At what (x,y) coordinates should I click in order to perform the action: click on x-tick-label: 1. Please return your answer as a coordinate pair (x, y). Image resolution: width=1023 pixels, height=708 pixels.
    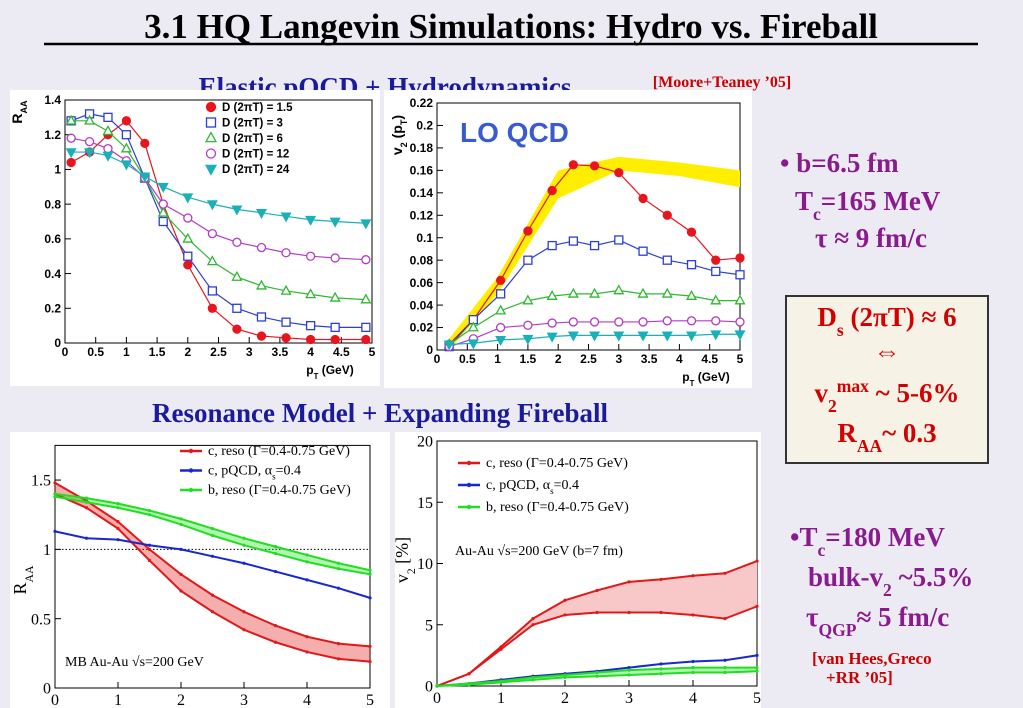
    Looking at the image, I should click on (497, 359).